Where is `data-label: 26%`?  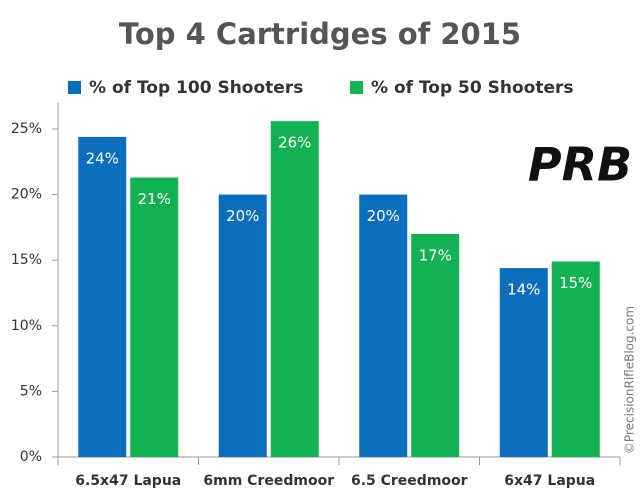 data-label: 26% is located at coordinates (294, 143).